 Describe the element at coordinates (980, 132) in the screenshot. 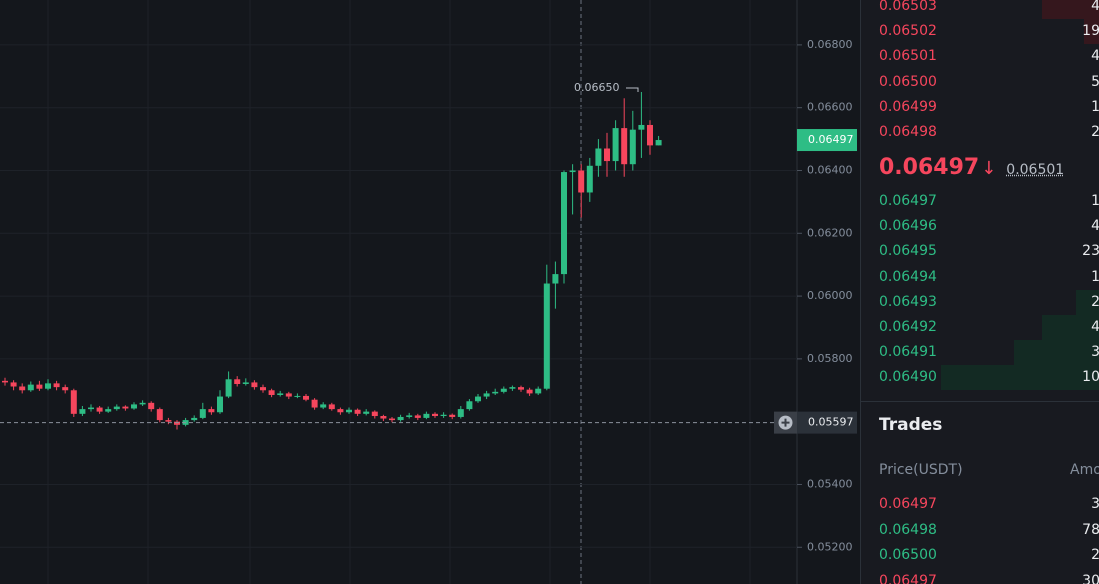

I see `ask-row: 0.06498 2` at that location.